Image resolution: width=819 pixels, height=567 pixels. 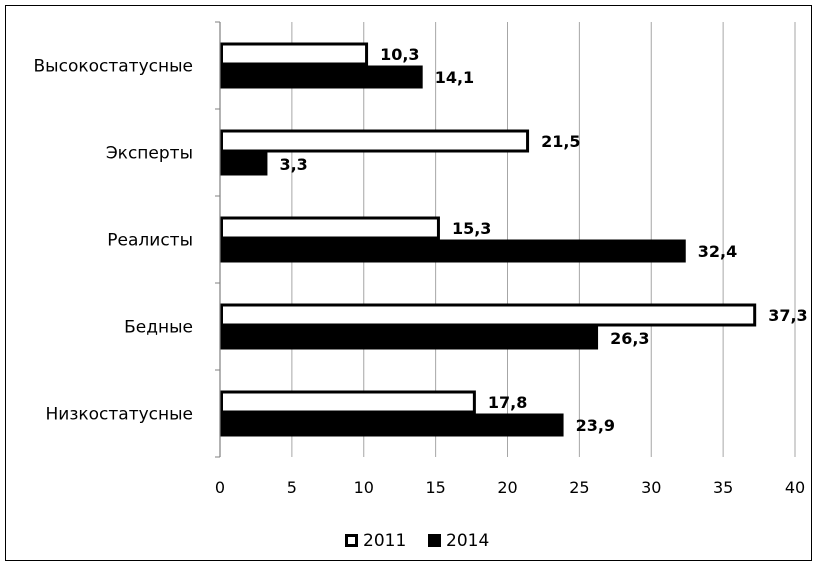 What do you see at coordinates (158, 328) in the screenshot?
I see `category-label: Бедные` at bounding box center [158, 328].